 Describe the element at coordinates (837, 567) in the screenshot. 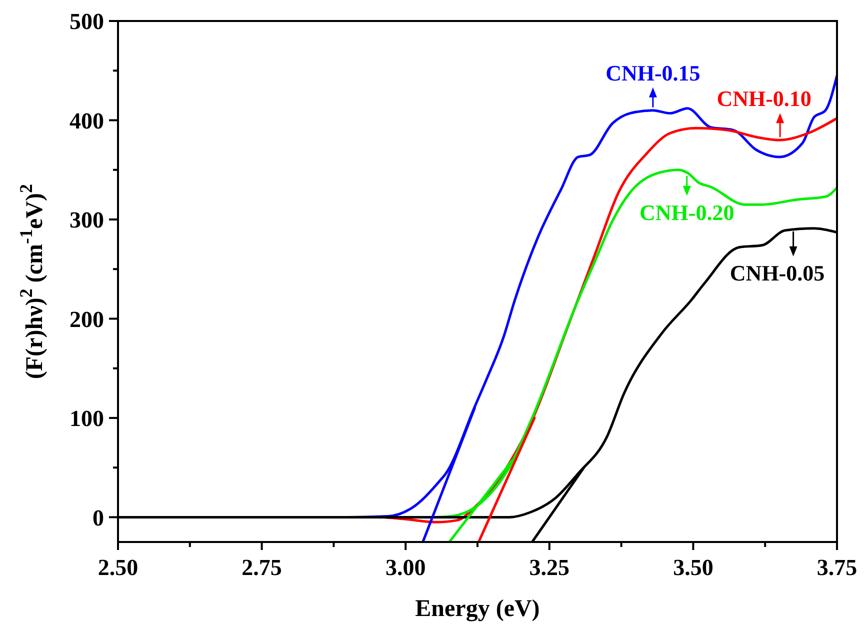

I see `x-tick-label: 3.75` at that location.